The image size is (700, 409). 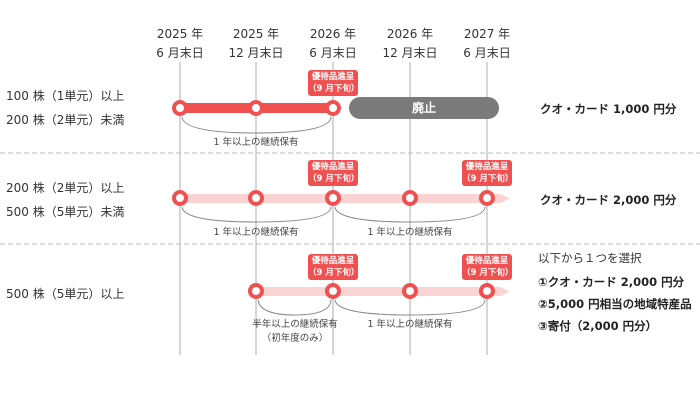 I want to click on choice-item: ②5,000 円相当の地域特産品, so click(x=615, y=304).